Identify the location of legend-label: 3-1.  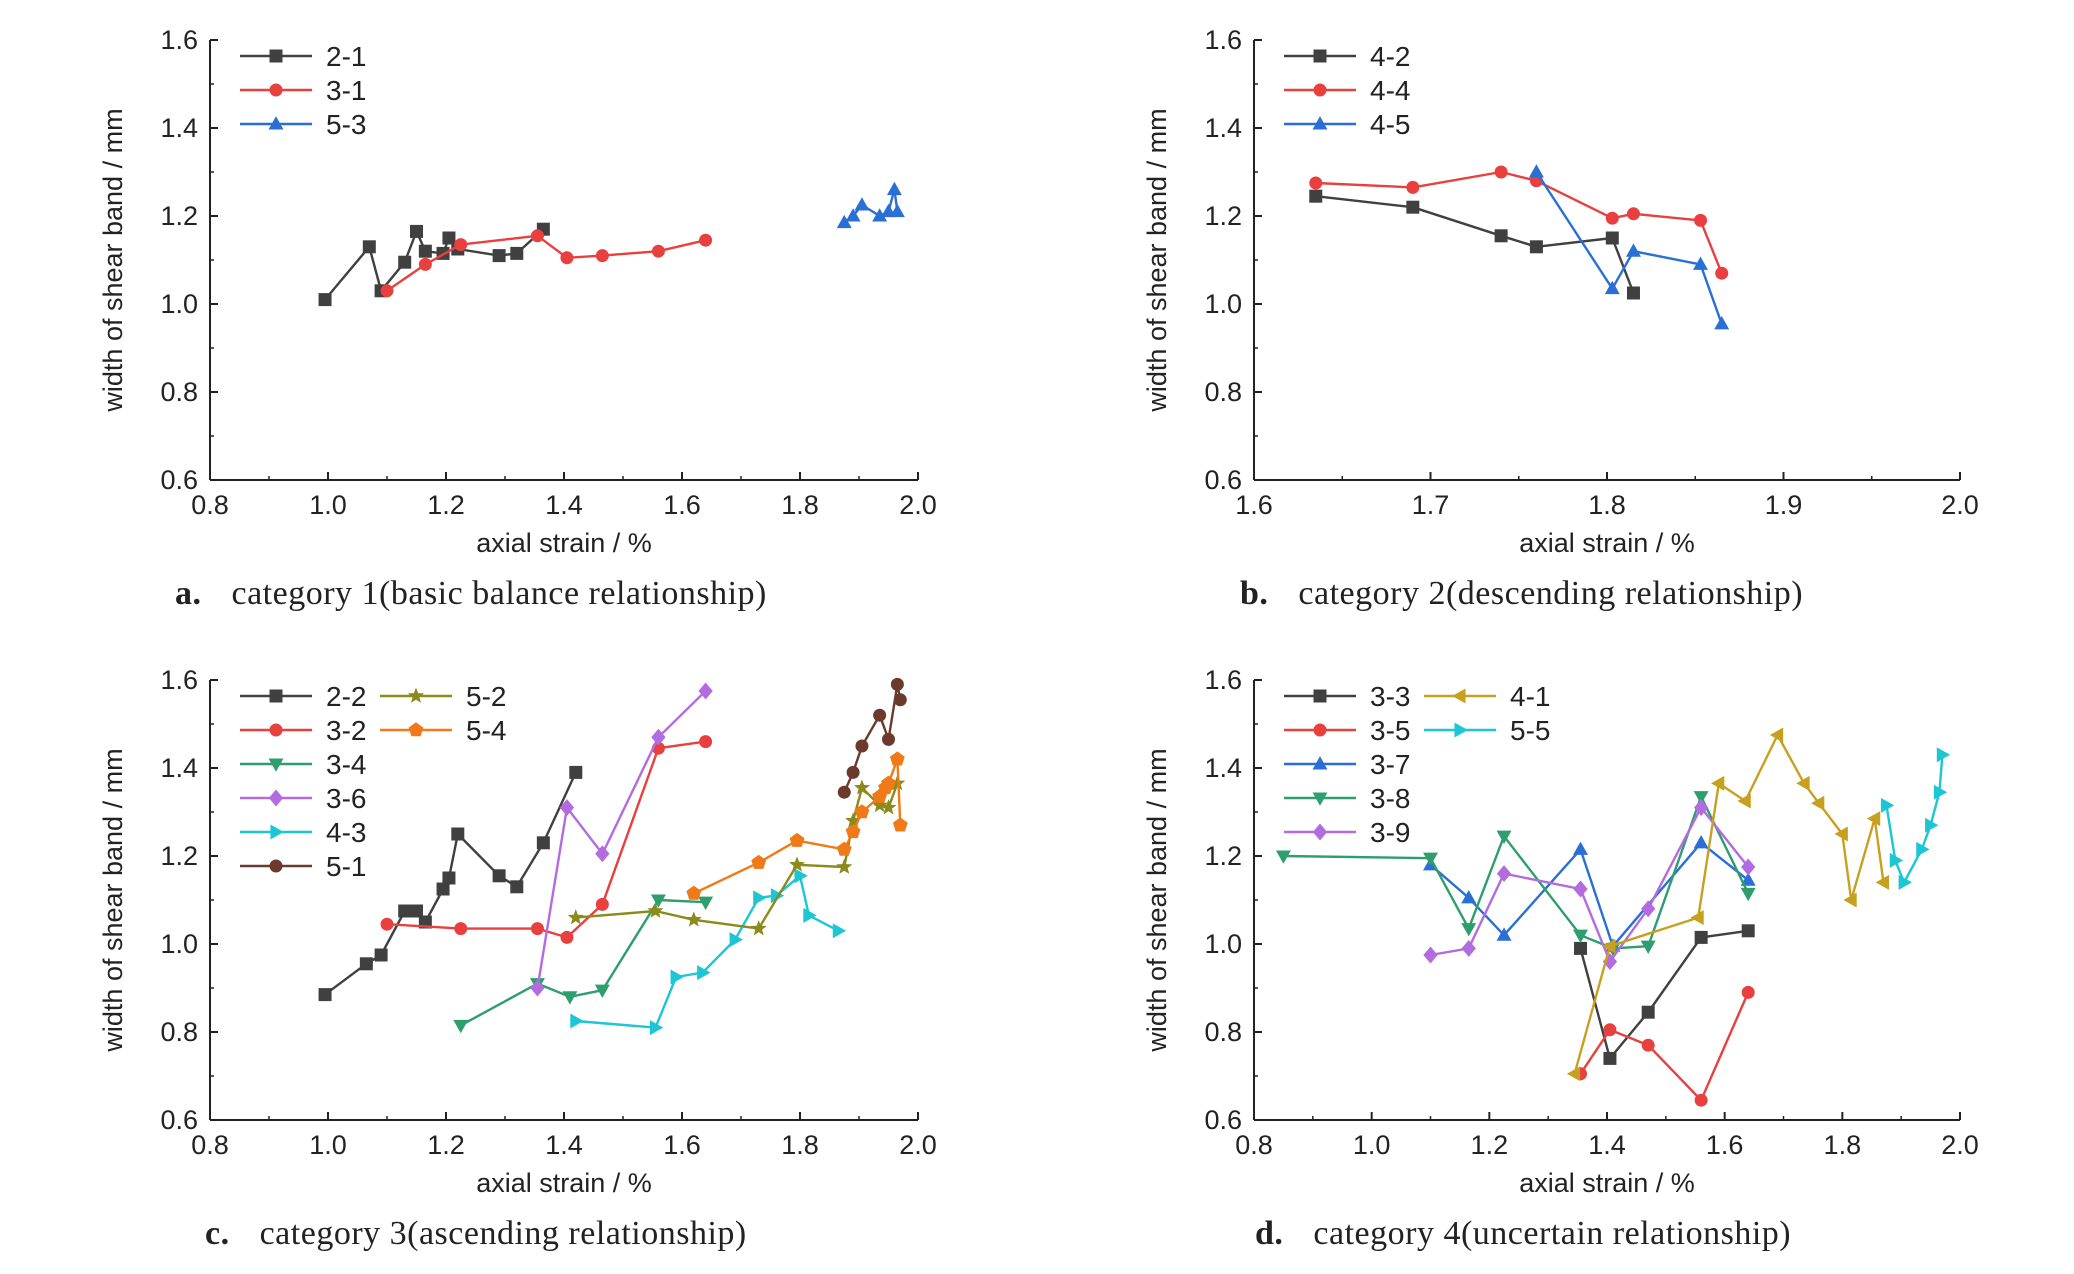
(346, 90).